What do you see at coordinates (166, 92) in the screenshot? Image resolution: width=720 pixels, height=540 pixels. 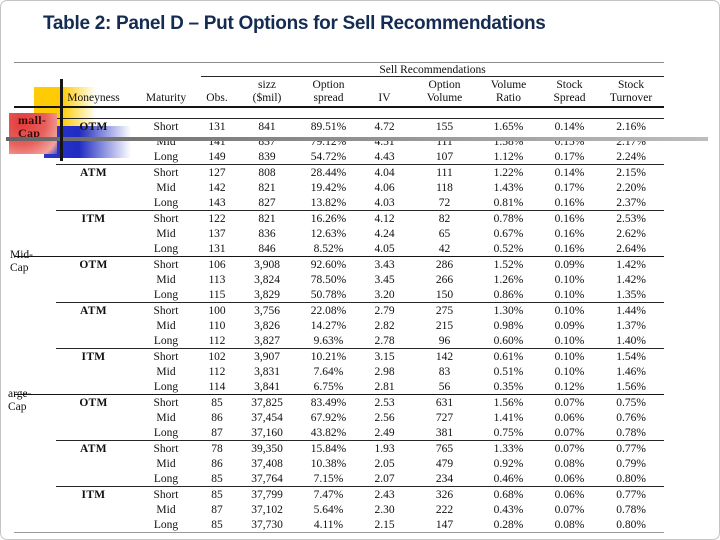 I see `col-header-maturity: Maturity` at bounding box center [166, 92].